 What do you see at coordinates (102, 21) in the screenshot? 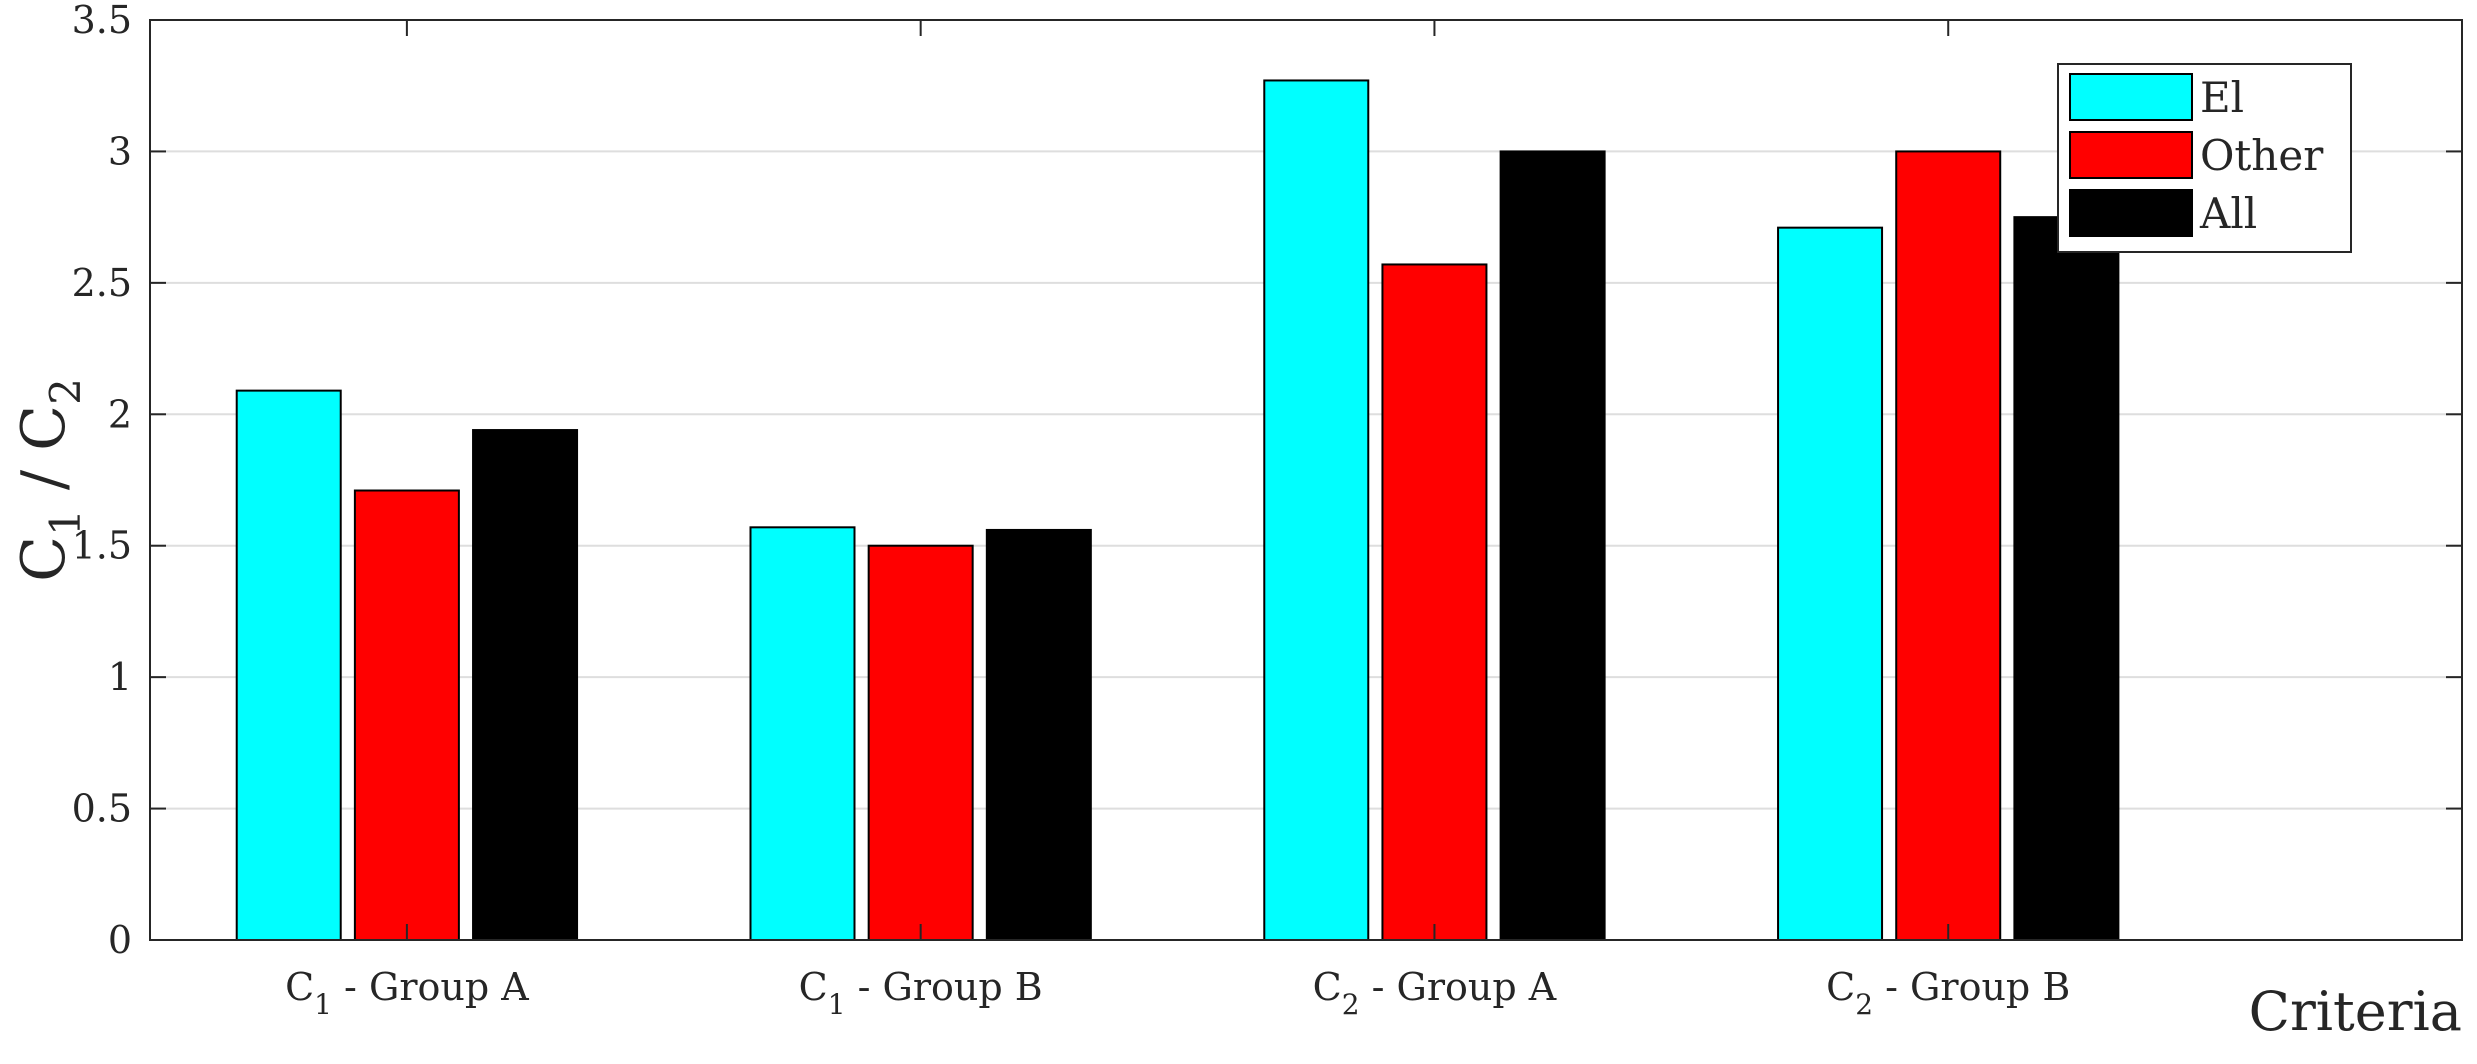
I see `y-tick-label: 3.5` at bounding box center [102, 21].